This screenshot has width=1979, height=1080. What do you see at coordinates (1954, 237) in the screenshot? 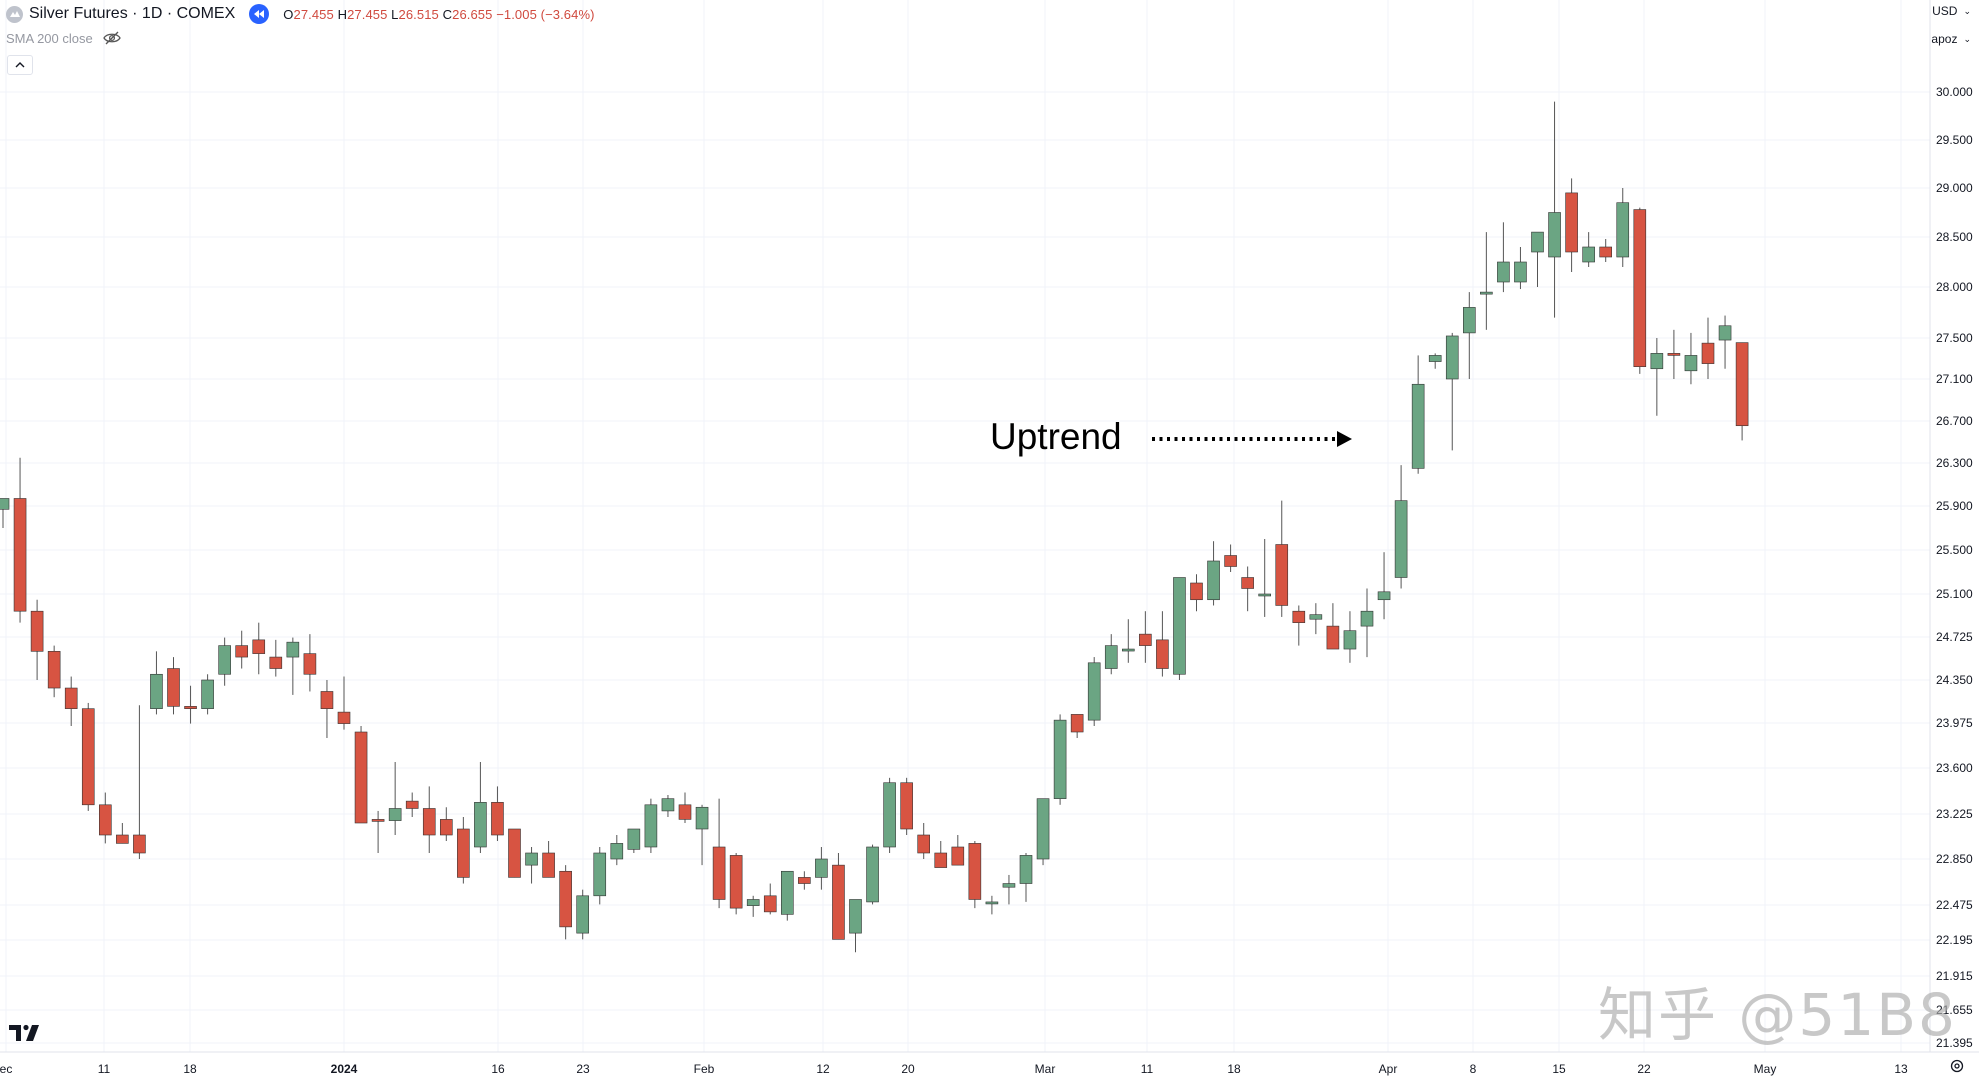
I see `price-tick-label: 28.500` at bounding box center [1954, 237].